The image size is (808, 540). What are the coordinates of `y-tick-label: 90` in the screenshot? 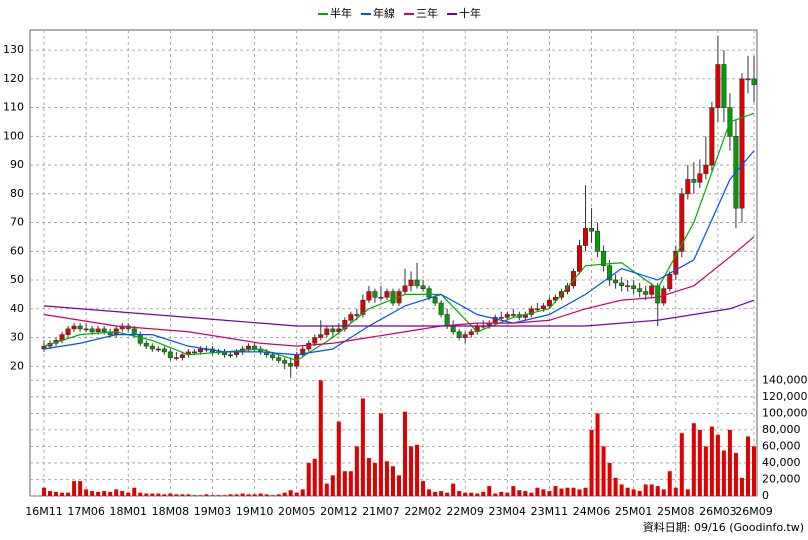 It's located at (17, 164).